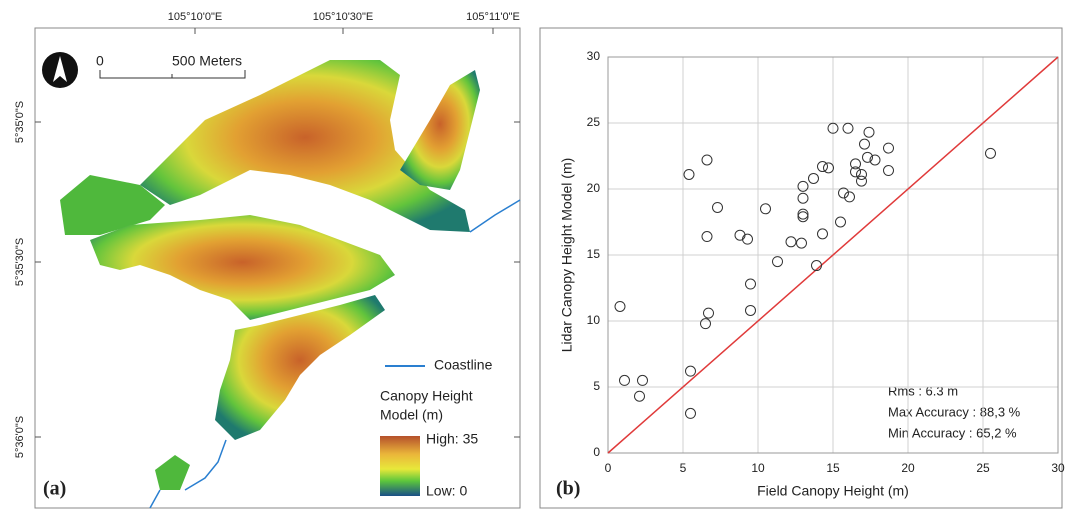 Image resolution: width=1068 pixels, height=512 pixels. Describe the element at coordinates (594, 122) in the screenshot. I see `y-tick-label: 25` at that location.